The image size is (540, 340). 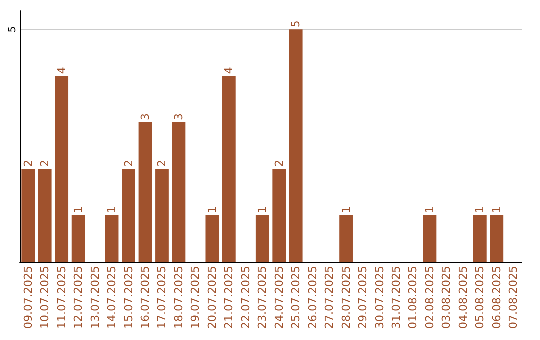 What do you see at coordinates (363, 297) in the screenshot?
I see `x-tick-label: 29.07.2025` at bounding box center [363, 297].